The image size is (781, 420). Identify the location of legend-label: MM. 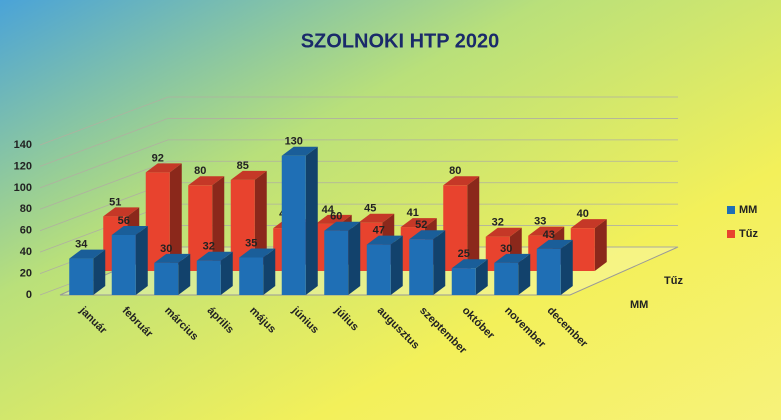
(748, 210).